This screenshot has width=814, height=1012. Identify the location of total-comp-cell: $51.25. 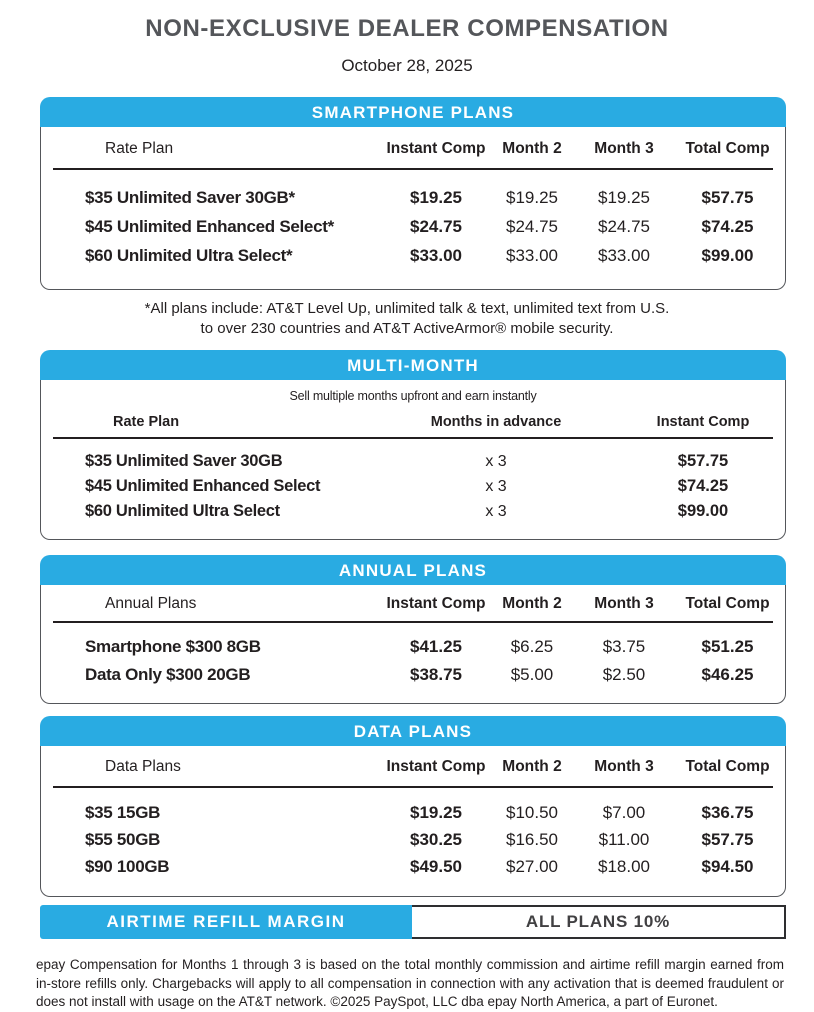
(727, 646).